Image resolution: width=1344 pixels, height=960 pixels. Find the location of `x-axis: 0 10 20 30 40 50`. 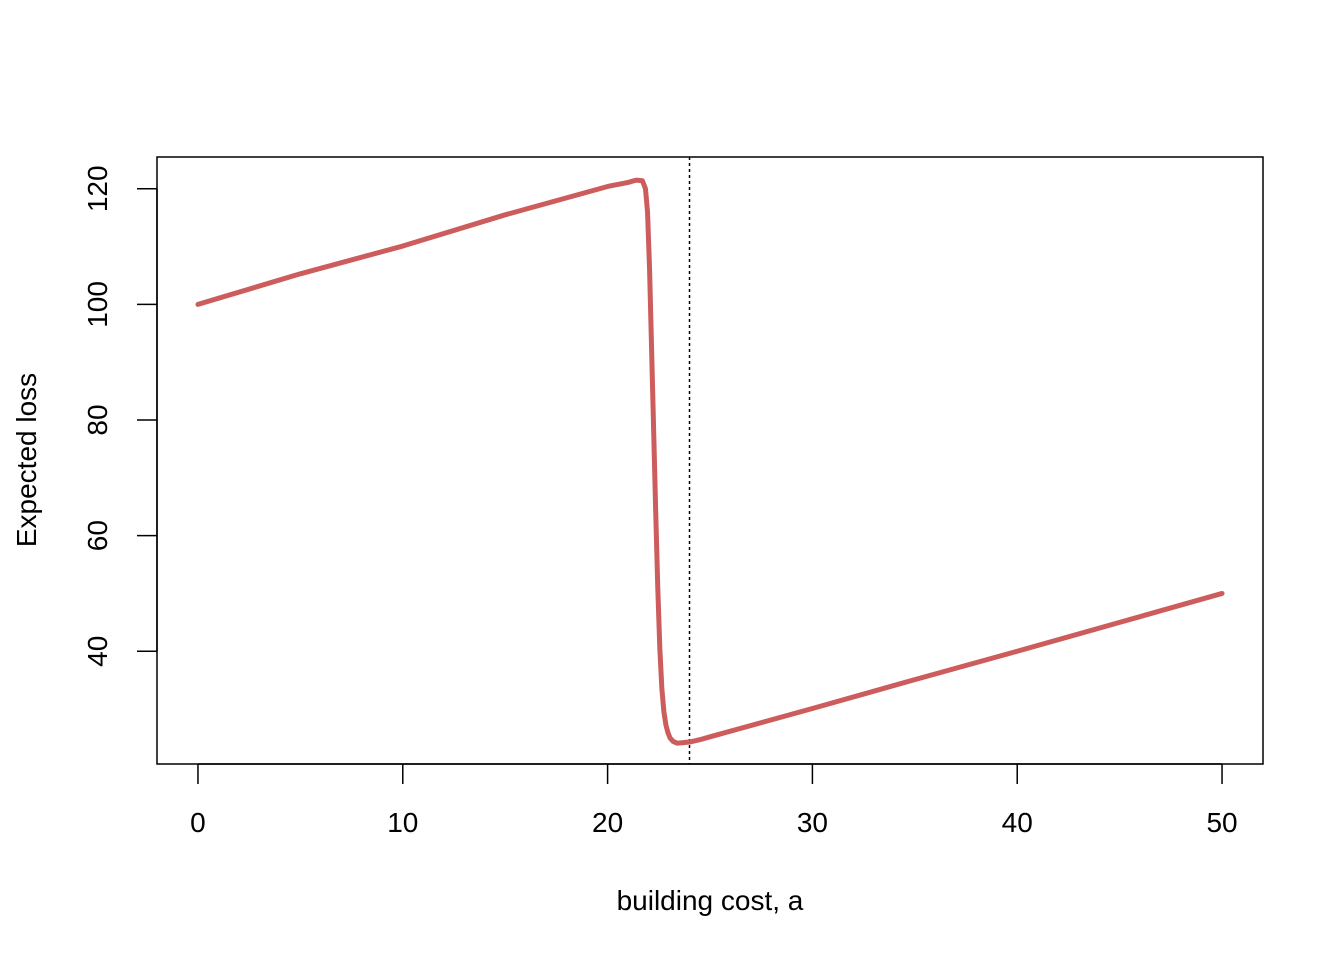

x-axis: 0 10 20 30 40 50 is located at coordinates (714, 800).